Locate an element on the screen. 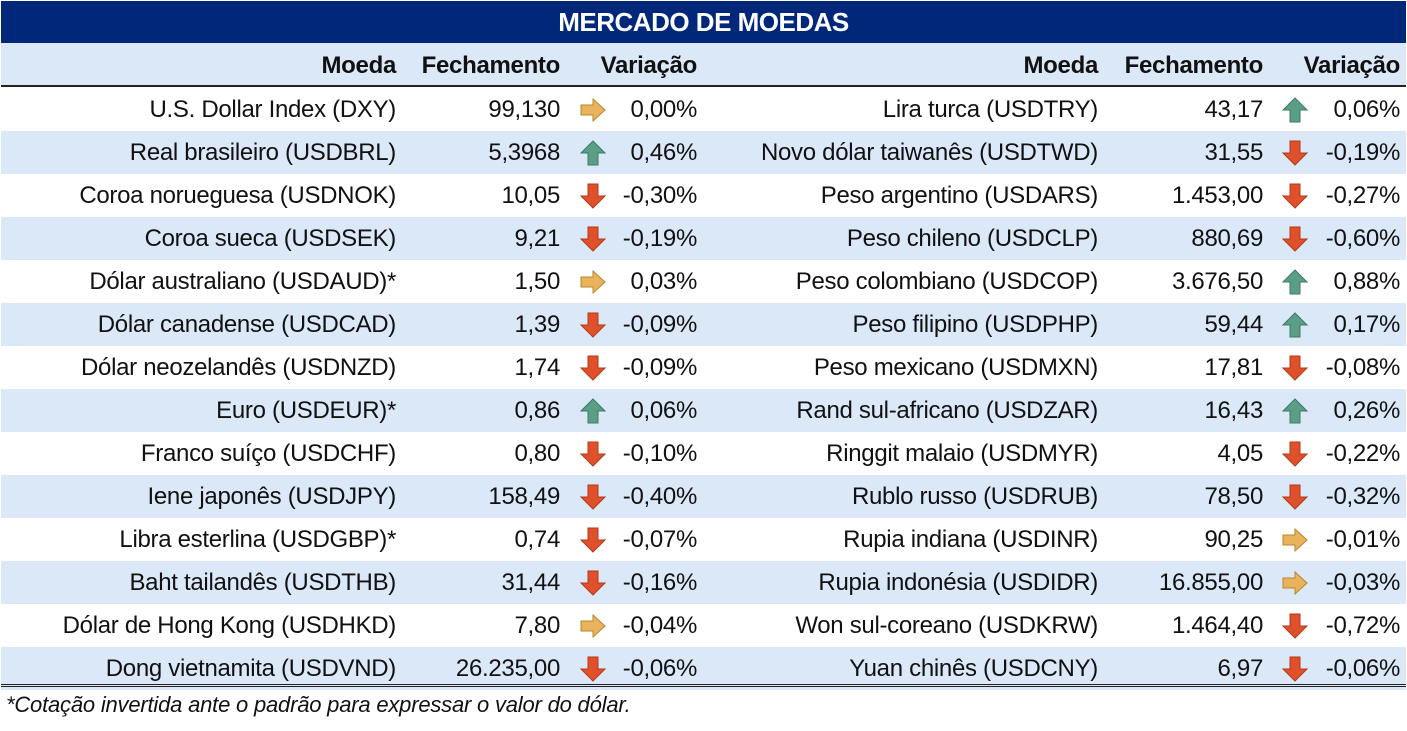 This screenshot has height=731, width=1407. closing-value: 16.855,00 is located at coordinates (1210, 582).